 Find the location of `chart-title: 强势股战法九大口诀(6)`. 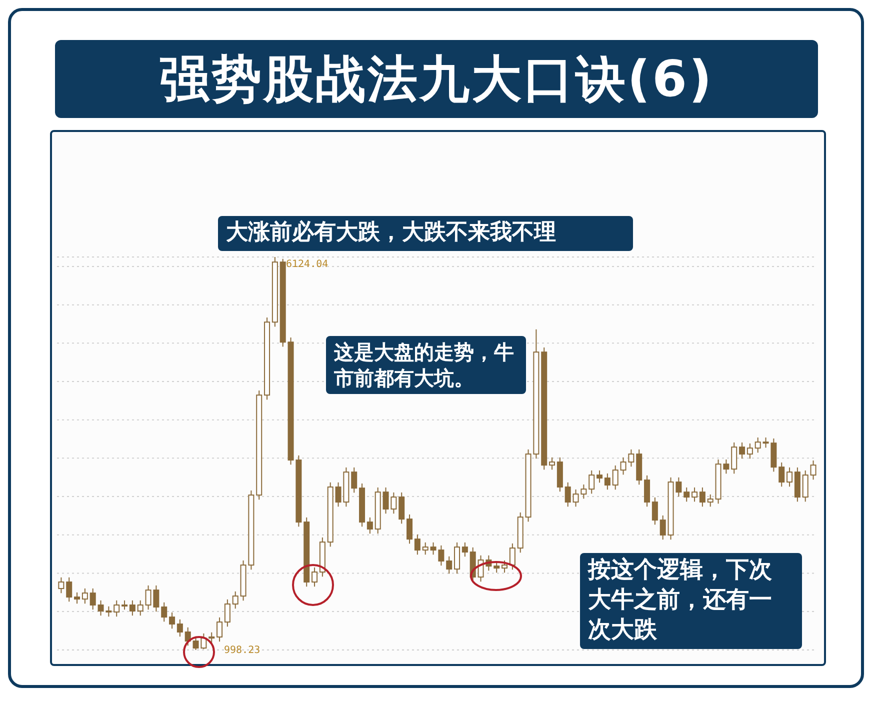

chart-title: 强势股战法九大口诀(6) is located at coordinates (436, 79).